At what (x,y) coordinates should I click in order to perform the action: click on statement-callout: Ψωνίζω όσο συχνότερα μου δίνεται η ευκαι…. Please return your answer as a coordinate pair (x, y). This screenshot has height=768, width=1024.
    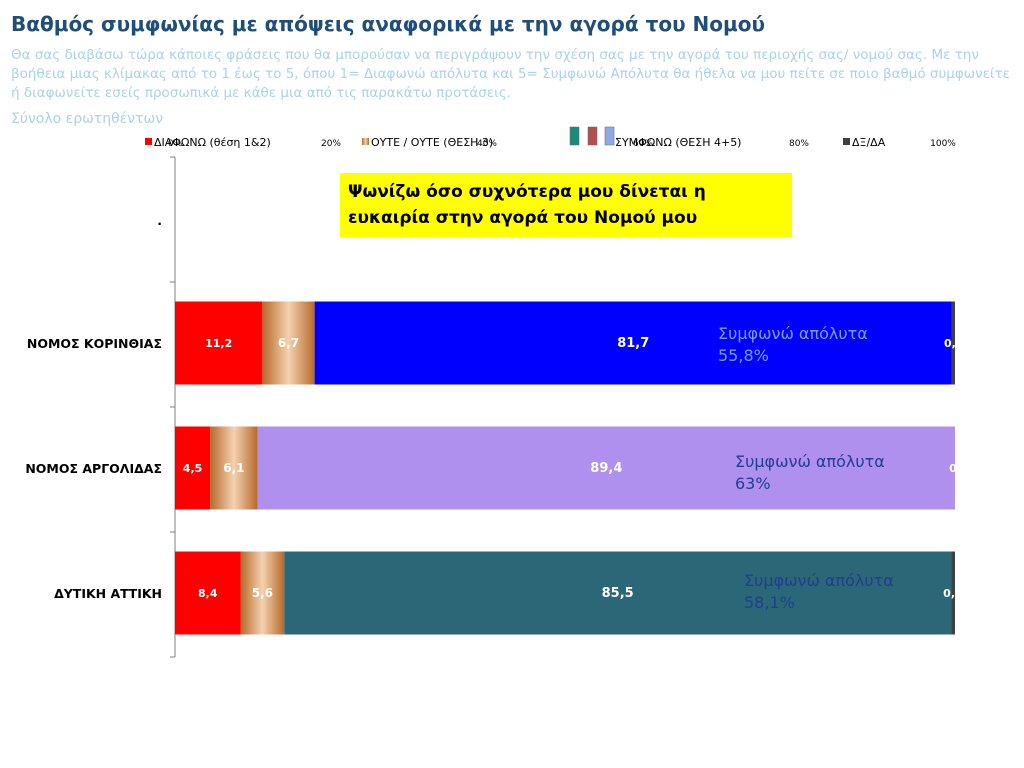
    Looking at the image, I should click on (566, 205).